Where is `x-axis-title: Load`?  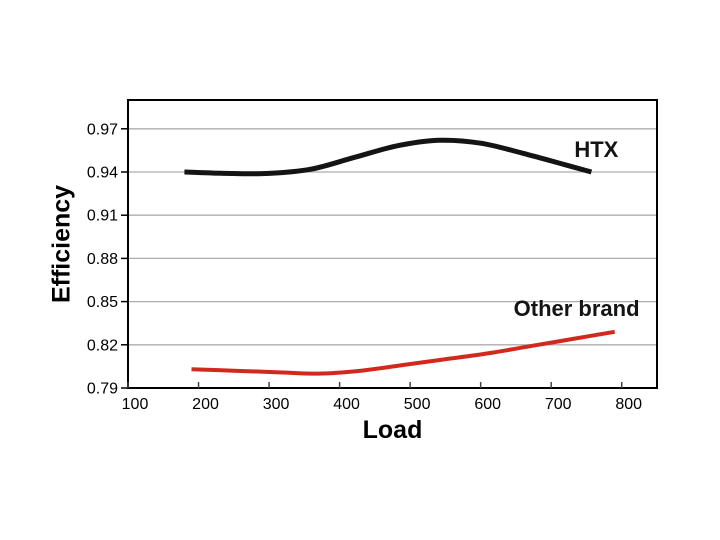 x-axis-title: Load is located at coordinates (392, 430).